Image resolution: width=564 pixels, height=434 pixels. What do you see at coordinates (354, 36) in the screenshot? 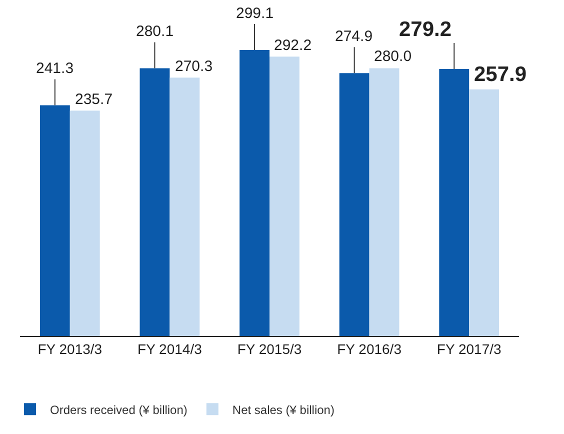
I see `data-label: 274.9` at bounding box center [354, 36].